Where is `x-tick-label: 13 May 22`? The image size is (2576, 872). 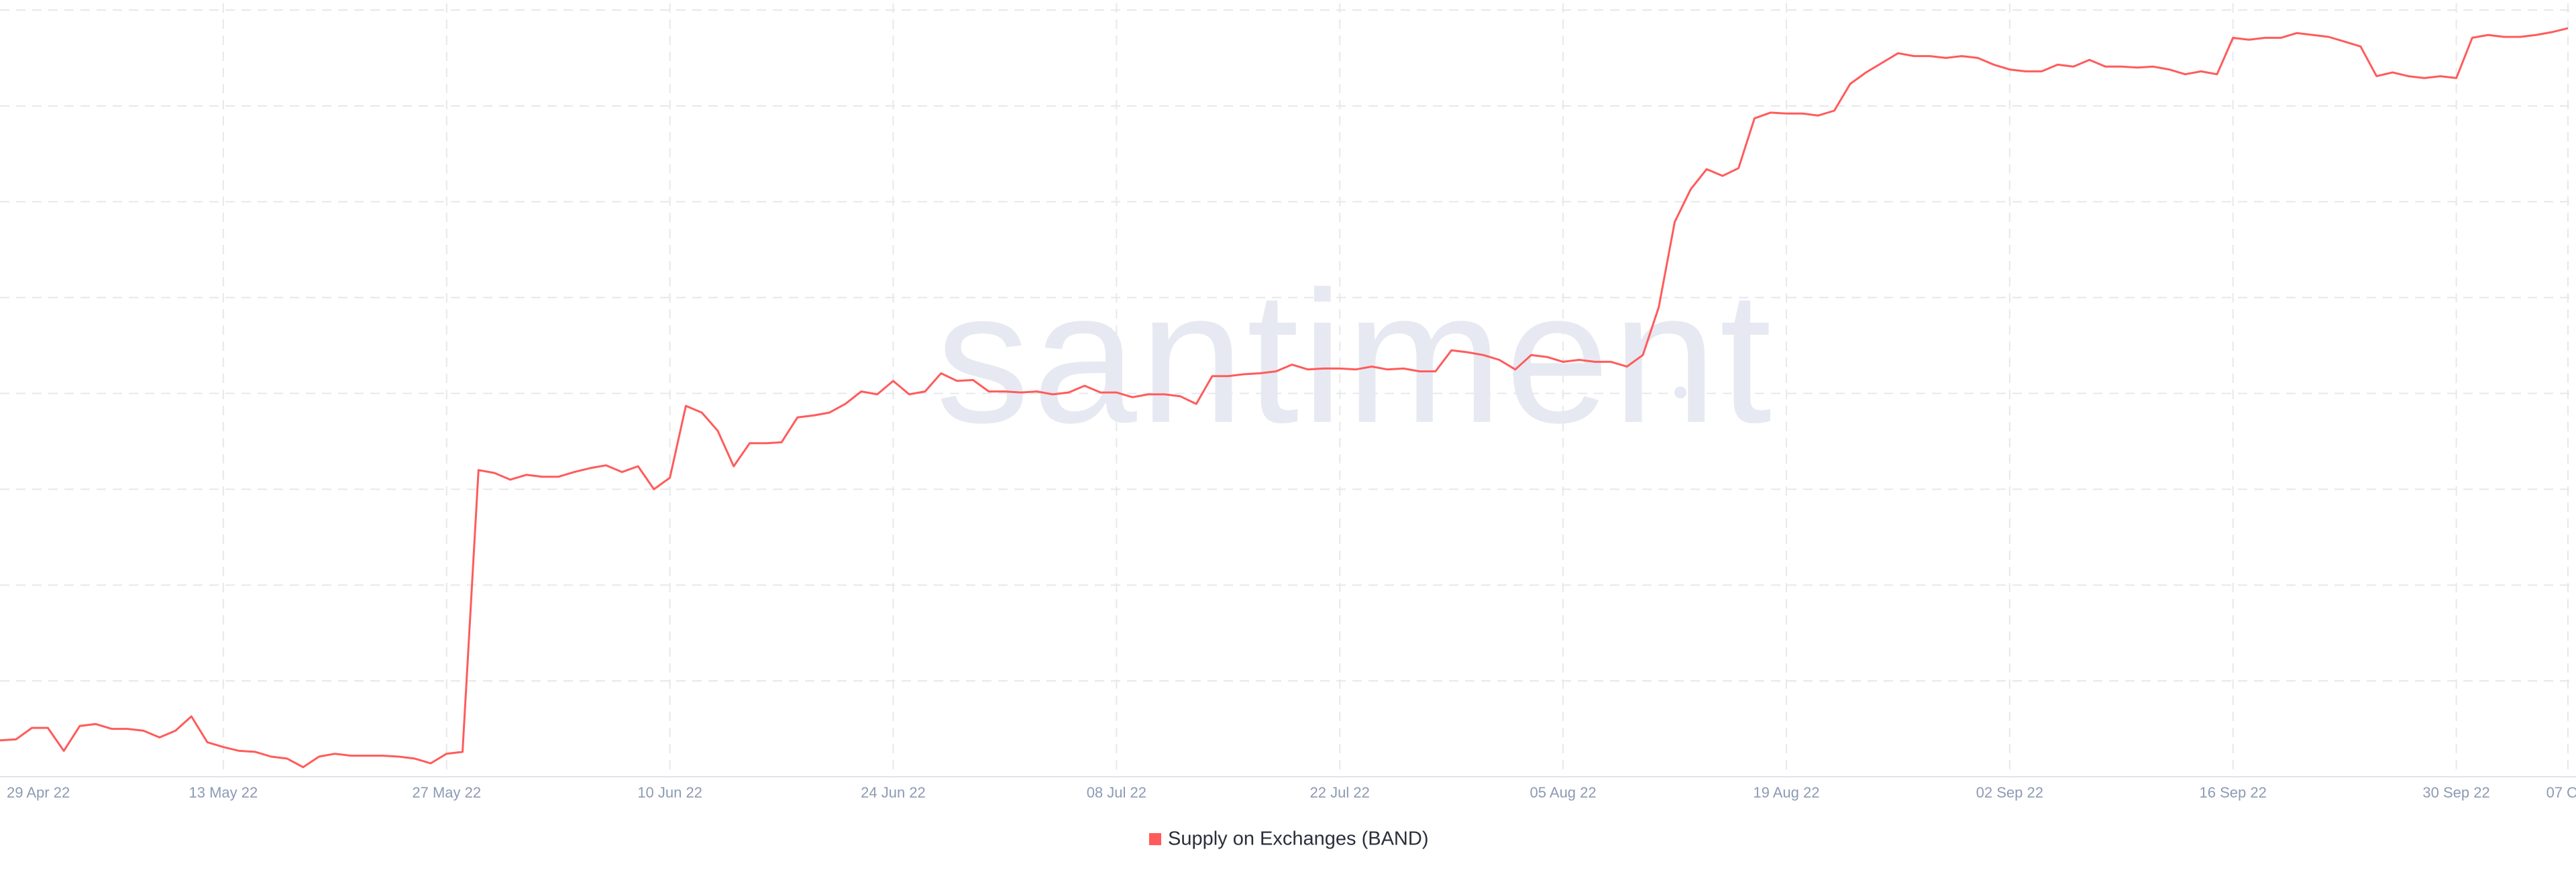
x-tick-label: 13 May 22 is located at coordinates (223, 793).